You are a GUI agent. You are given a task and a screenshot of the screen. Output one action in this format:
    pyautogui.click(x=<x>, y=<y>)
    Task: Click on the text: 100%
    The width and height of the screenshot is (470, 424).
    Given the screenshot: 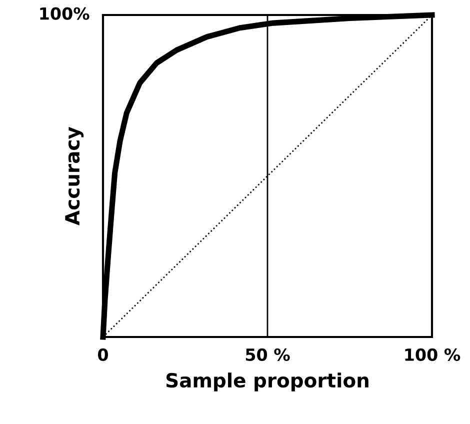 What is the action you would take?
    pyautogui.click(x=65, y=13)
    